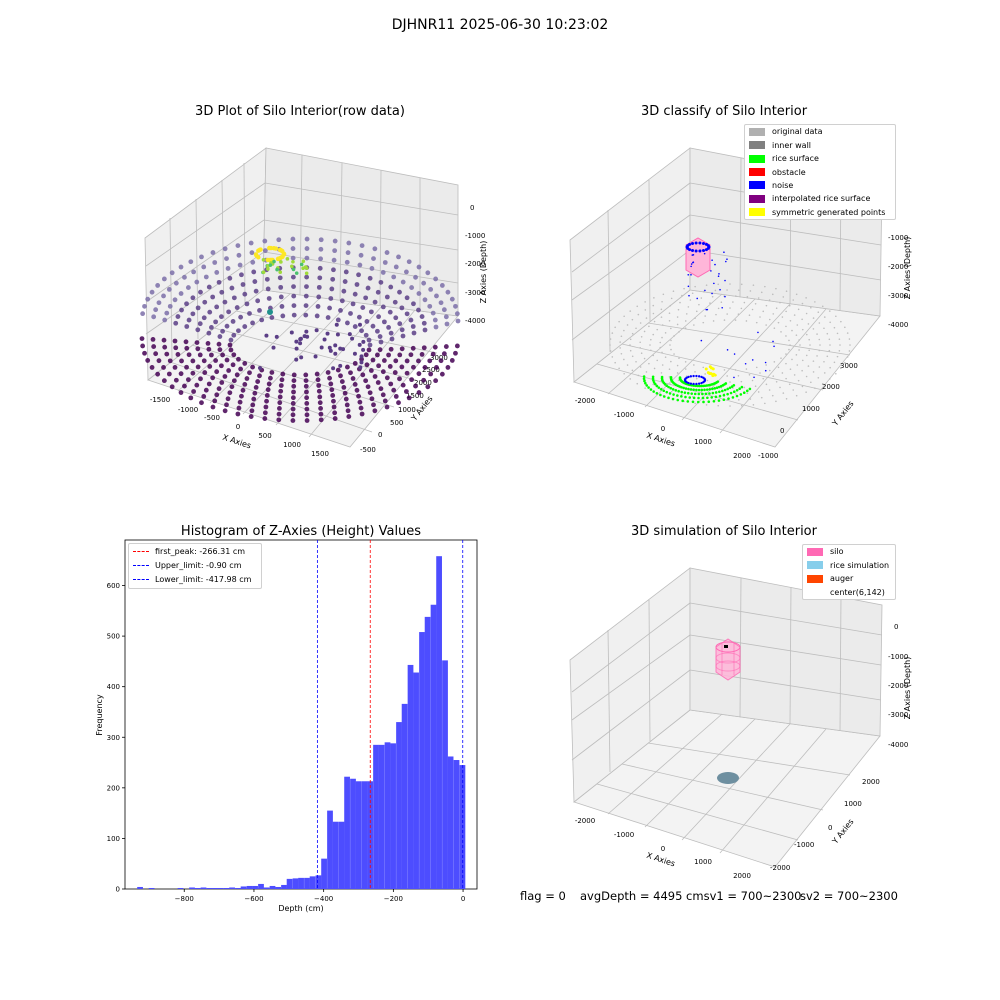 The height and width of the screenshot is (1000, 1000). I want to click on panel4-title: 3D simulation of Silo Interior, so click(724, 531).